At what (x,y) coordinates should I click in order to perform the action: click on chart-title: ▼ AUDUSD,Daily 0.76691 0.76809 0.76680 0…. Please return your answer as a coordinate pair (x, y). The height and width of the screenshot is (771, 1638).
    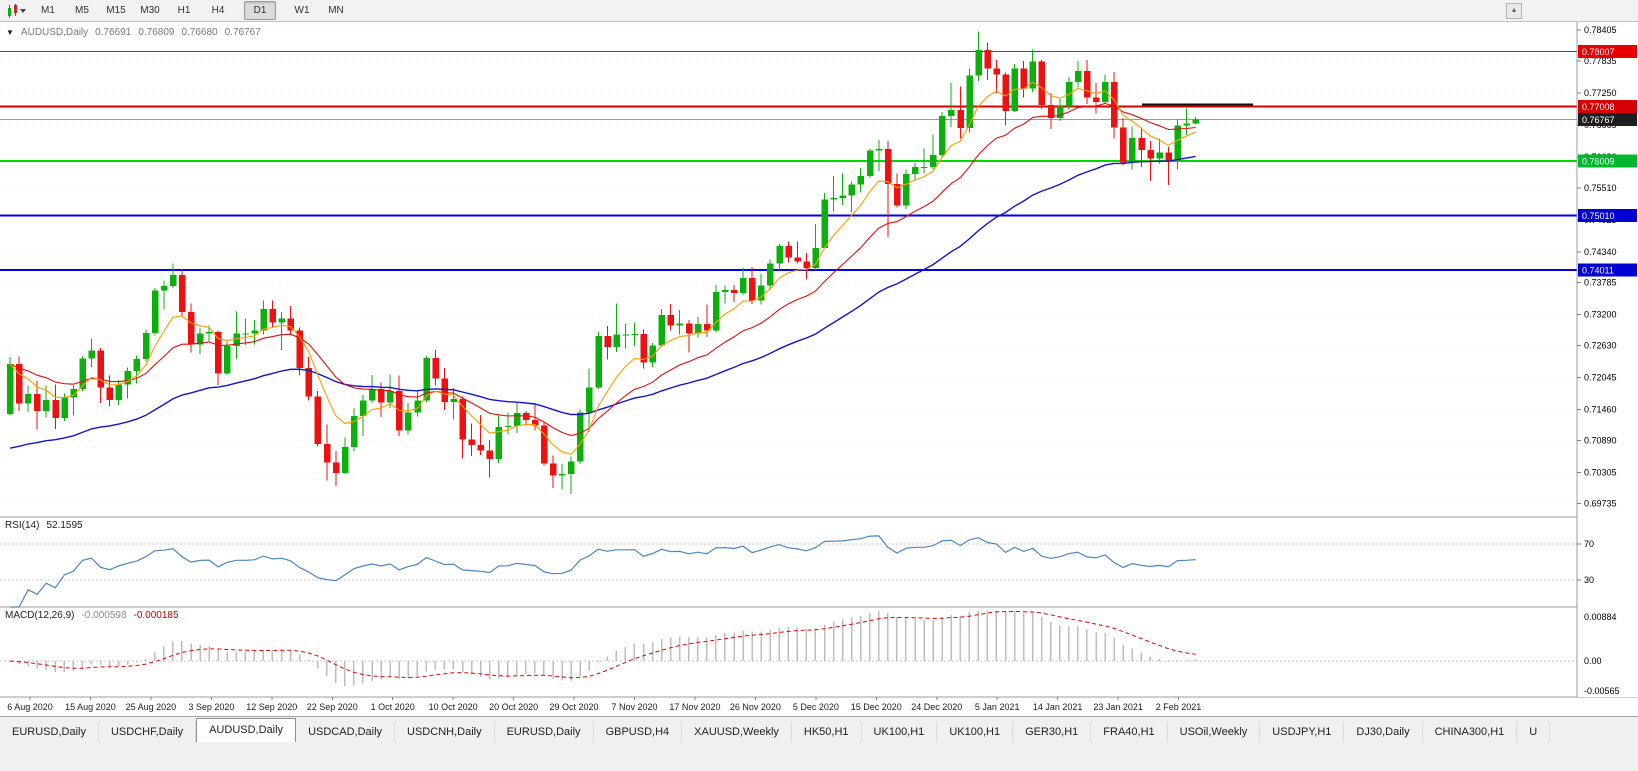
    Looking at the image, I should click on (133, 32).